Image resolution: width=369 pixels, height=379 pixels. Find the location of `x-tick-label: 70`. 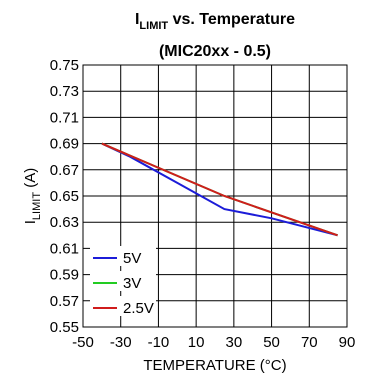

x-tick-label: 70 is located at coordinates (309, 342).